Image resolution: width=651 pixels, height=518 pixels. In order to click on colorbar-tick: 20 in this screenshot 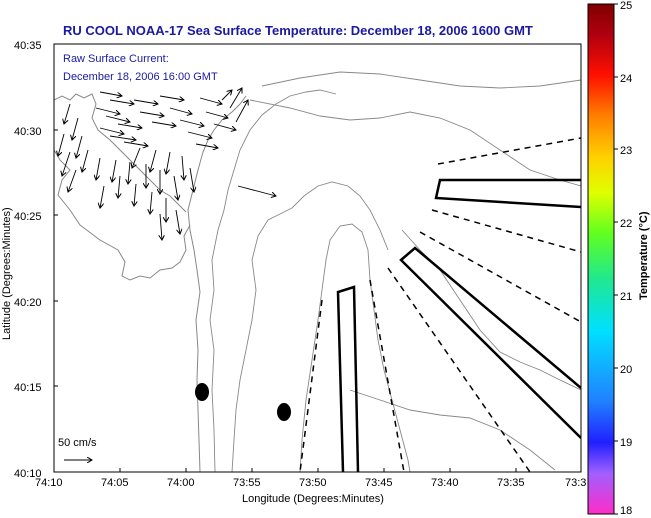, I will do `click(626, 370)`.